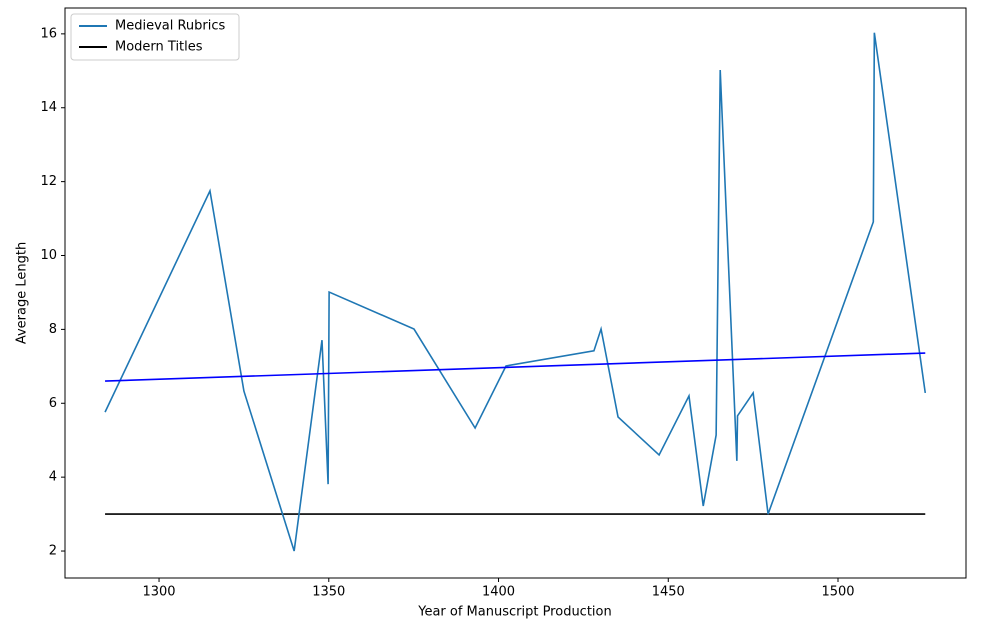  Describe the element at coordinates (515, 367) in the screenshot. I see `trend-line` at that location.